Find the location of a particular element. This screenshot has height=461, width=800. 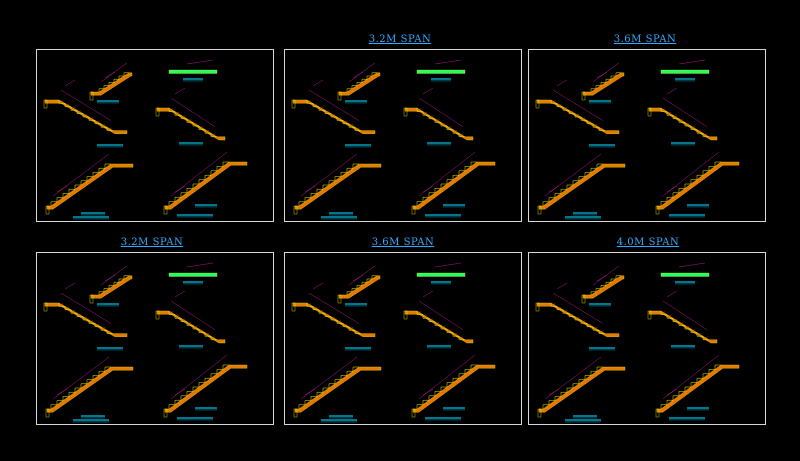

sheet-title-4: 3.2M SPAN is located at coordinates (152, 242).